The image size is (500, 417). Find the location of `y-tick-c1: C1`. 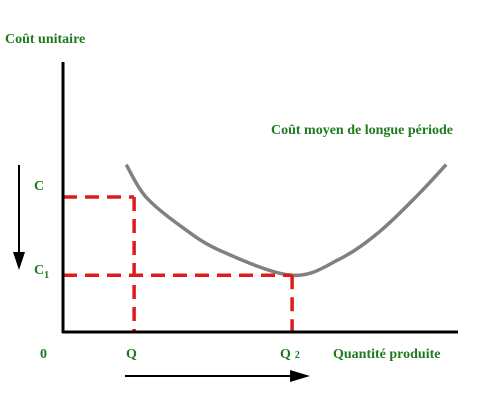

y-tick-c1: C1 is located at coordinates (41, 272).